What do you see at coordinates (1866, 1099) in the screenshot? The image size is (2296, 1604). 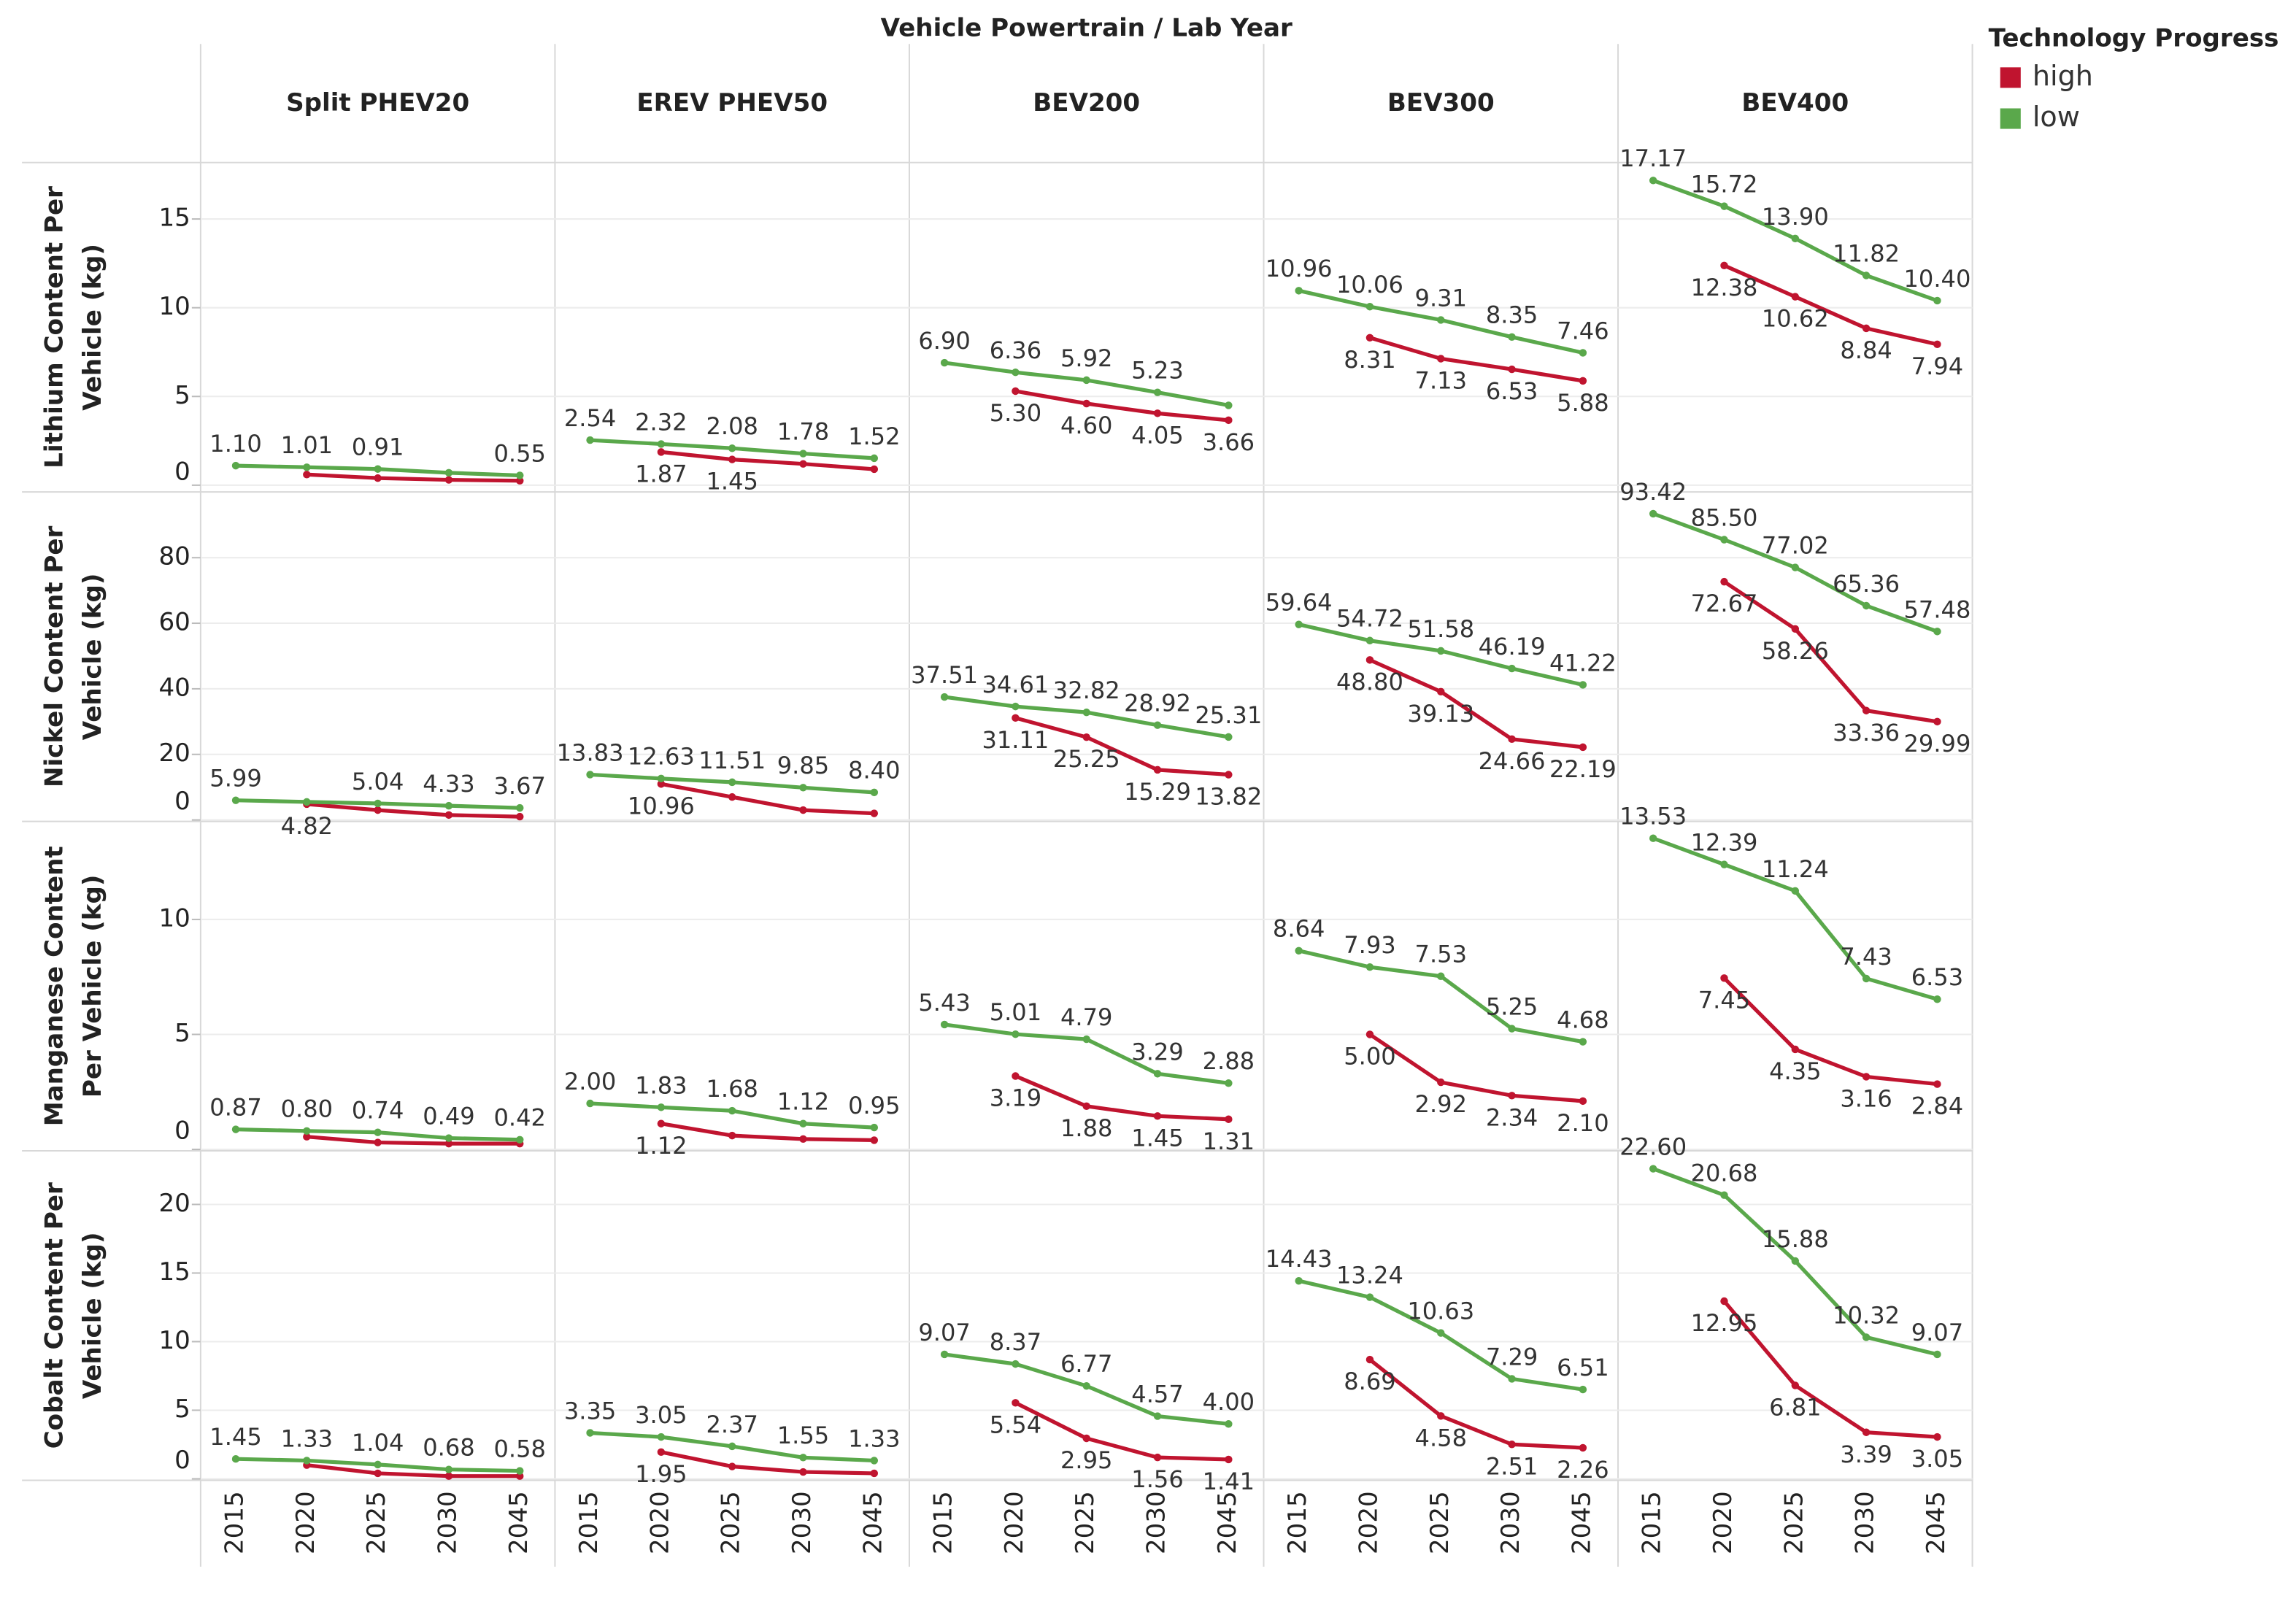 I see `data-label: 3.16` at bounding box center [1866, 1099].